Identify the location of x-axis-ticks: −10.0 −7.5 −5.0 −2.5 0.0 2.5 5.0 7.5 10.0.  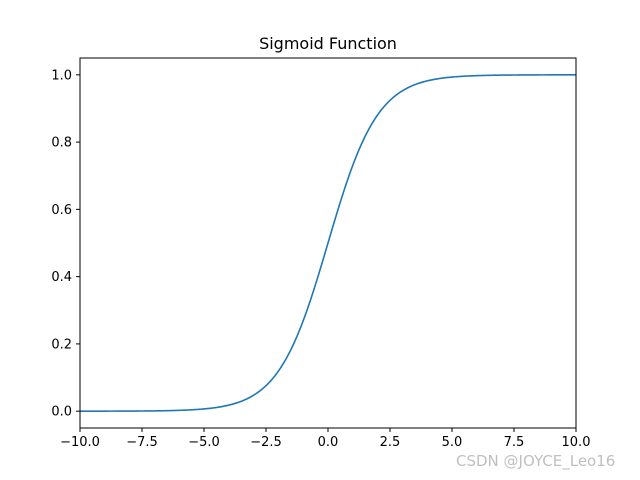
(325, 439).